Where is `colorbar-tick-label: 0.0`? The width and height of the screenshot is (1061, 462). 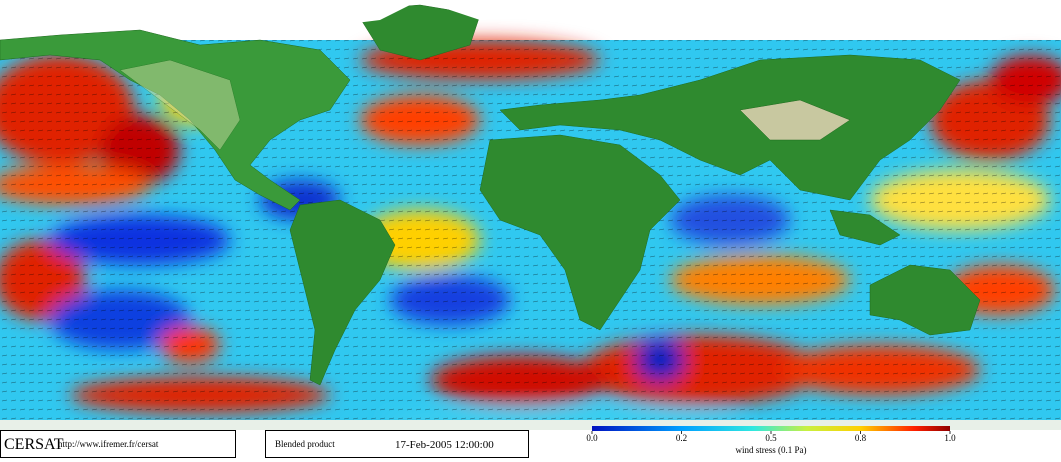 colorbar-tick-label: 0.0 is located at coordinates (592, 438).